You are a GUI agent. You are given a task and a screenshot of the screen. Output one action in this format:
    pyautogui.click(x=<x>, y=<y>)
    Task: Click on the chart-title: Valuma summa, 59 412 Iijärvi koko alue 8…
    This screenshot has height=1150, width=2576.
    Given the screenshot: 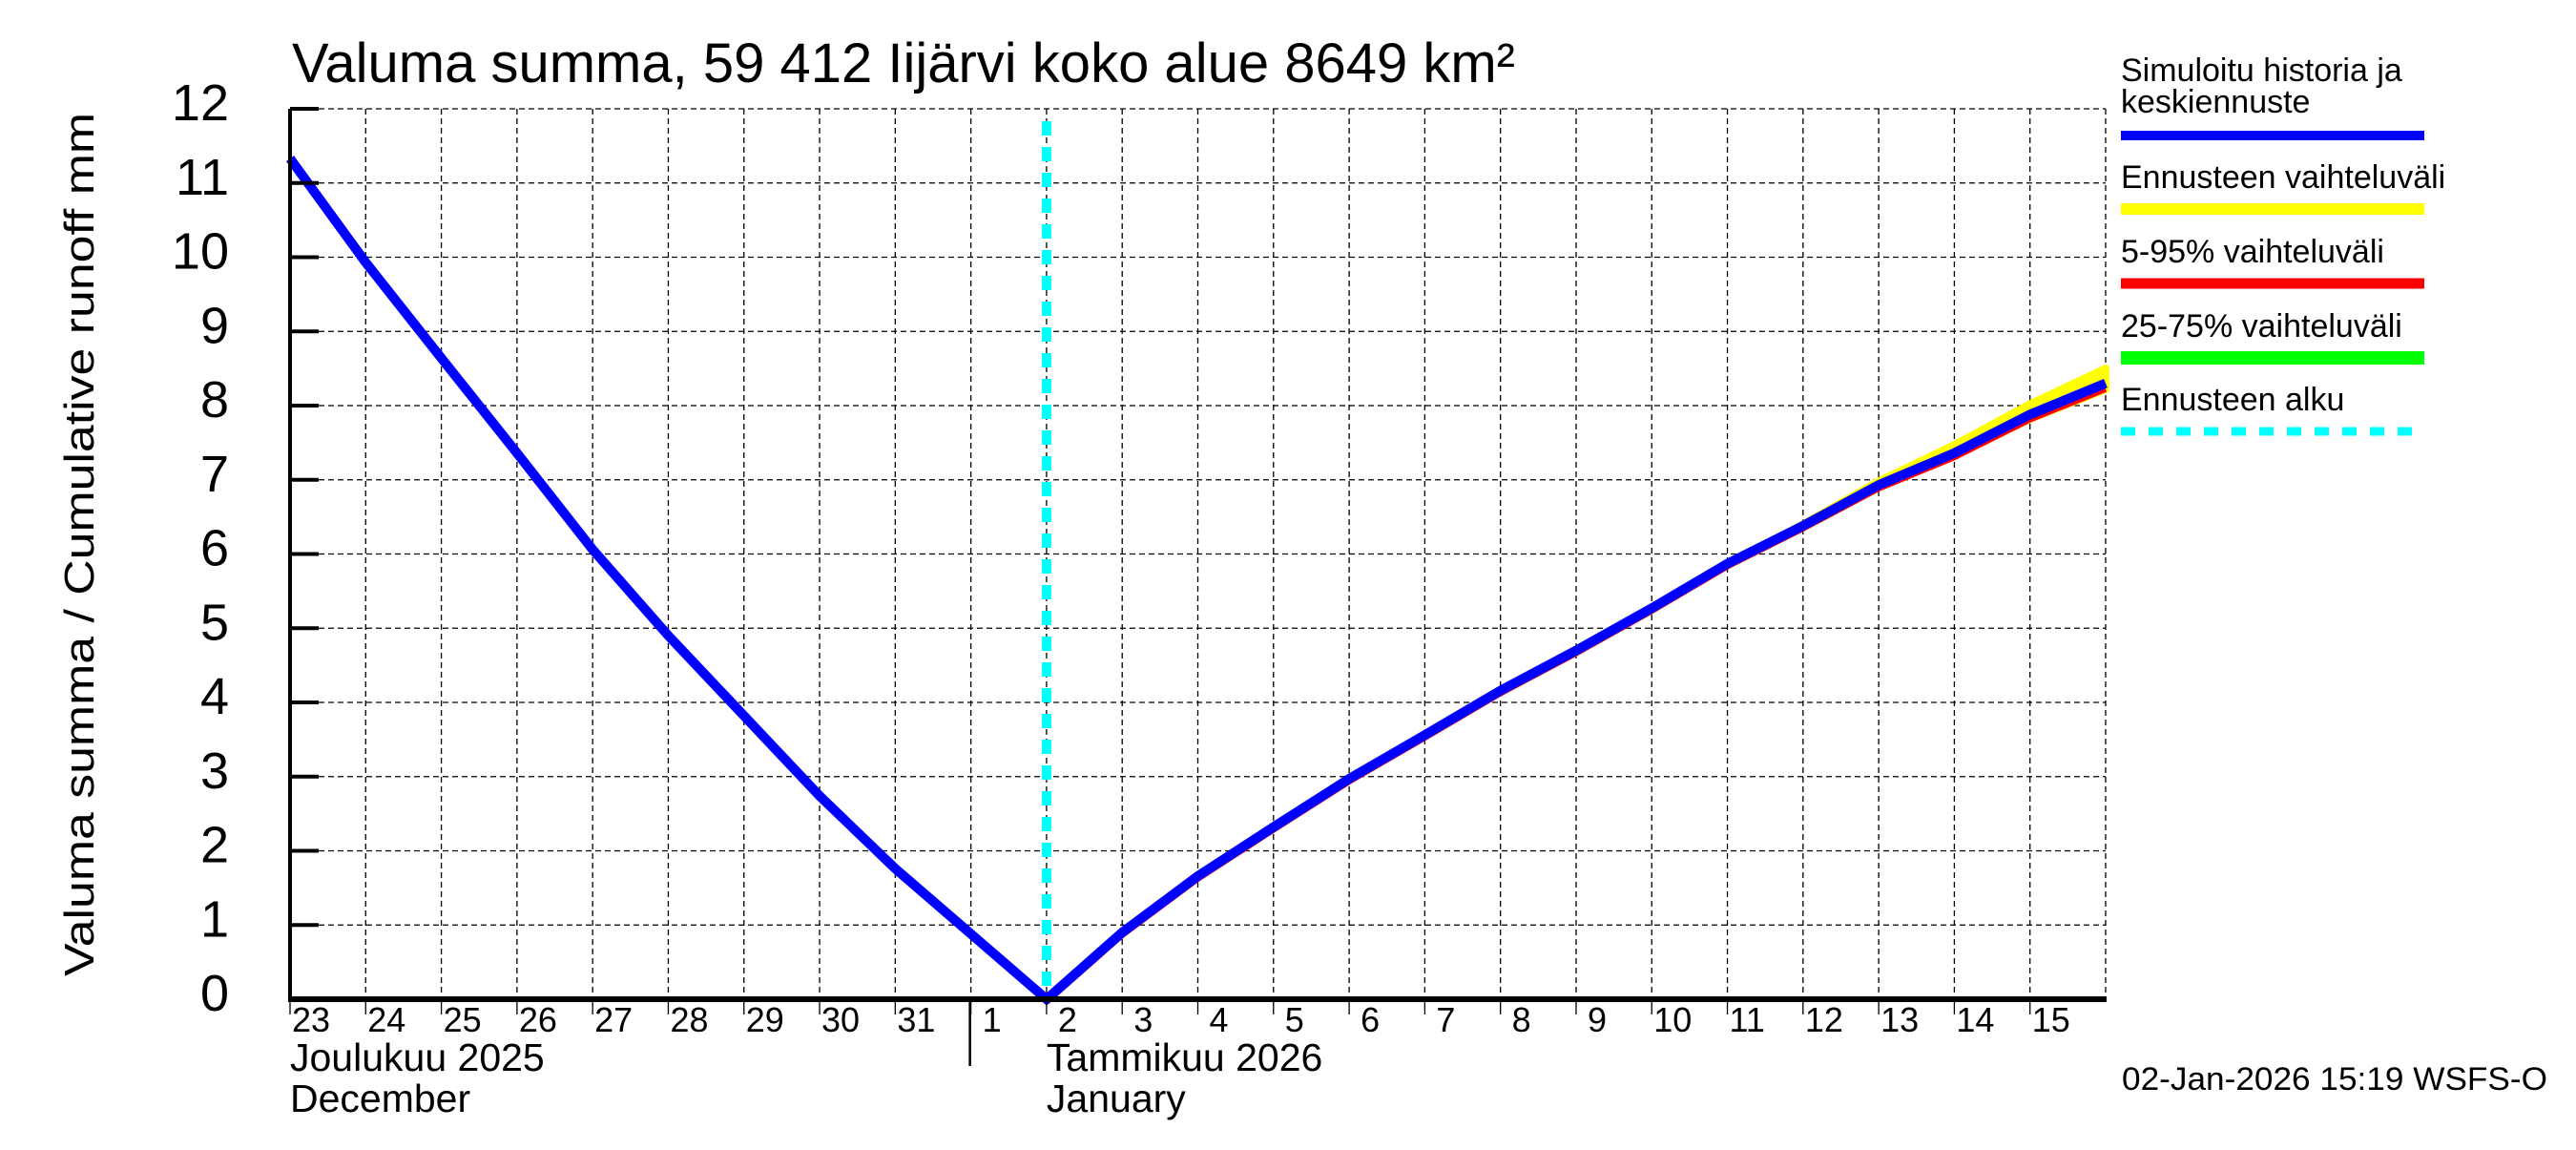 What is the action you would take?
    pyautogui.click(x=903, y=63)
    